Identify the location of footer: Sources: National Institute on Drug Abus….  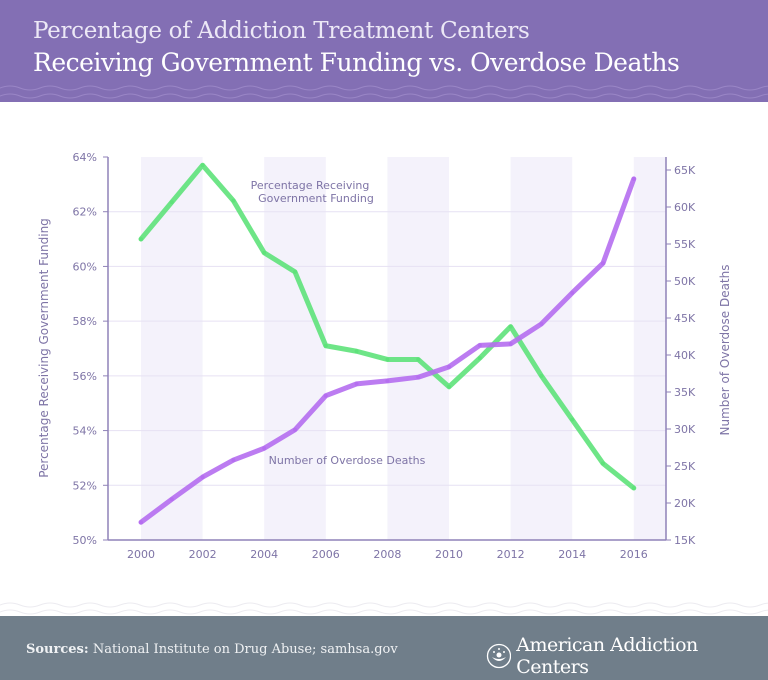
(384, 648).